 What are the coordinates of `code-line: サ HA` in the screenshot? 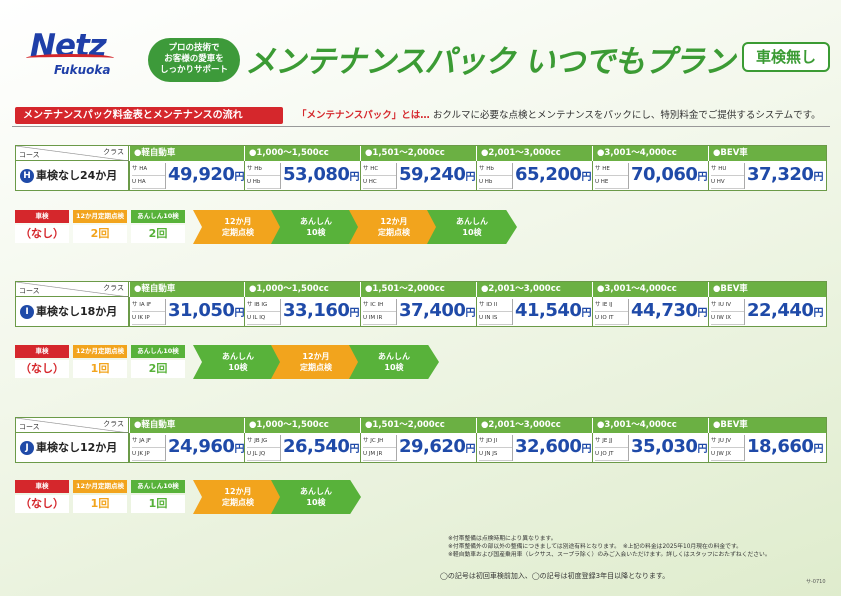 It's located at (148, 169).